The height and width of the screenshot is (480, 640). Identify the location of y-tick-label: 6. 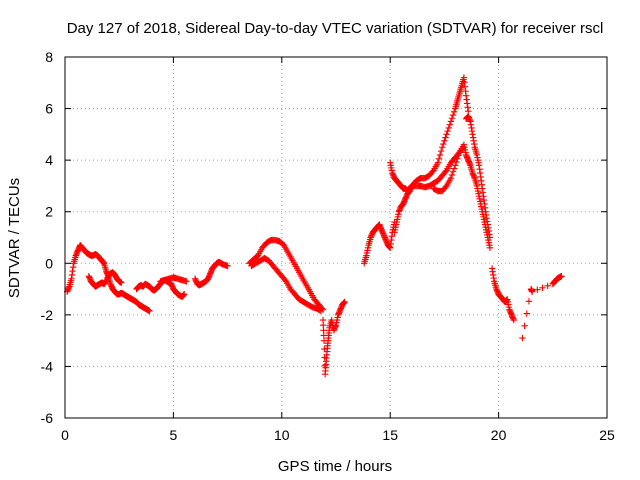
(49, 109).